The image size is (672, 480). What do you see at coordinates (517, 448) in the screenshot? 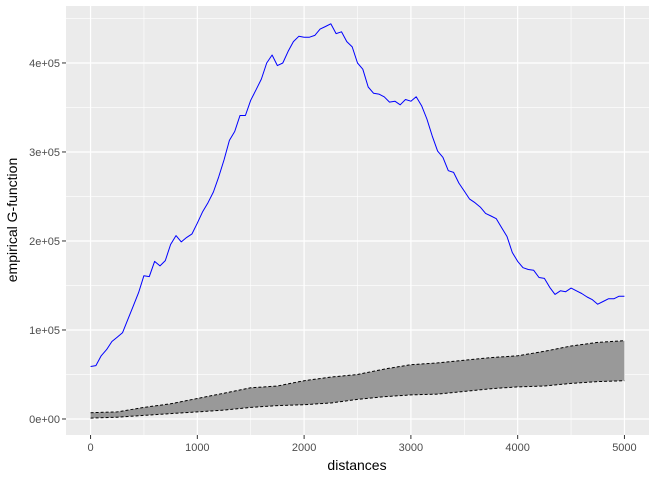
I see `x-tick-label: 4000` at bounding box center [517, 448].